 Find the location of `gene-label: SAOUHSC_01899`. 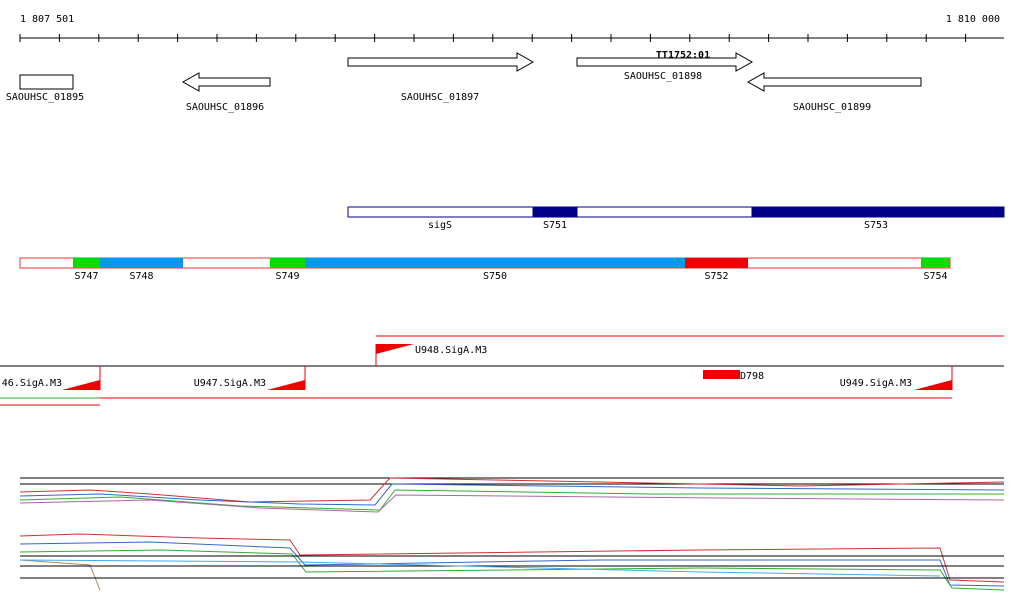

gene-label: SAOUHSC_01899 is located at coordinates (832, 107).